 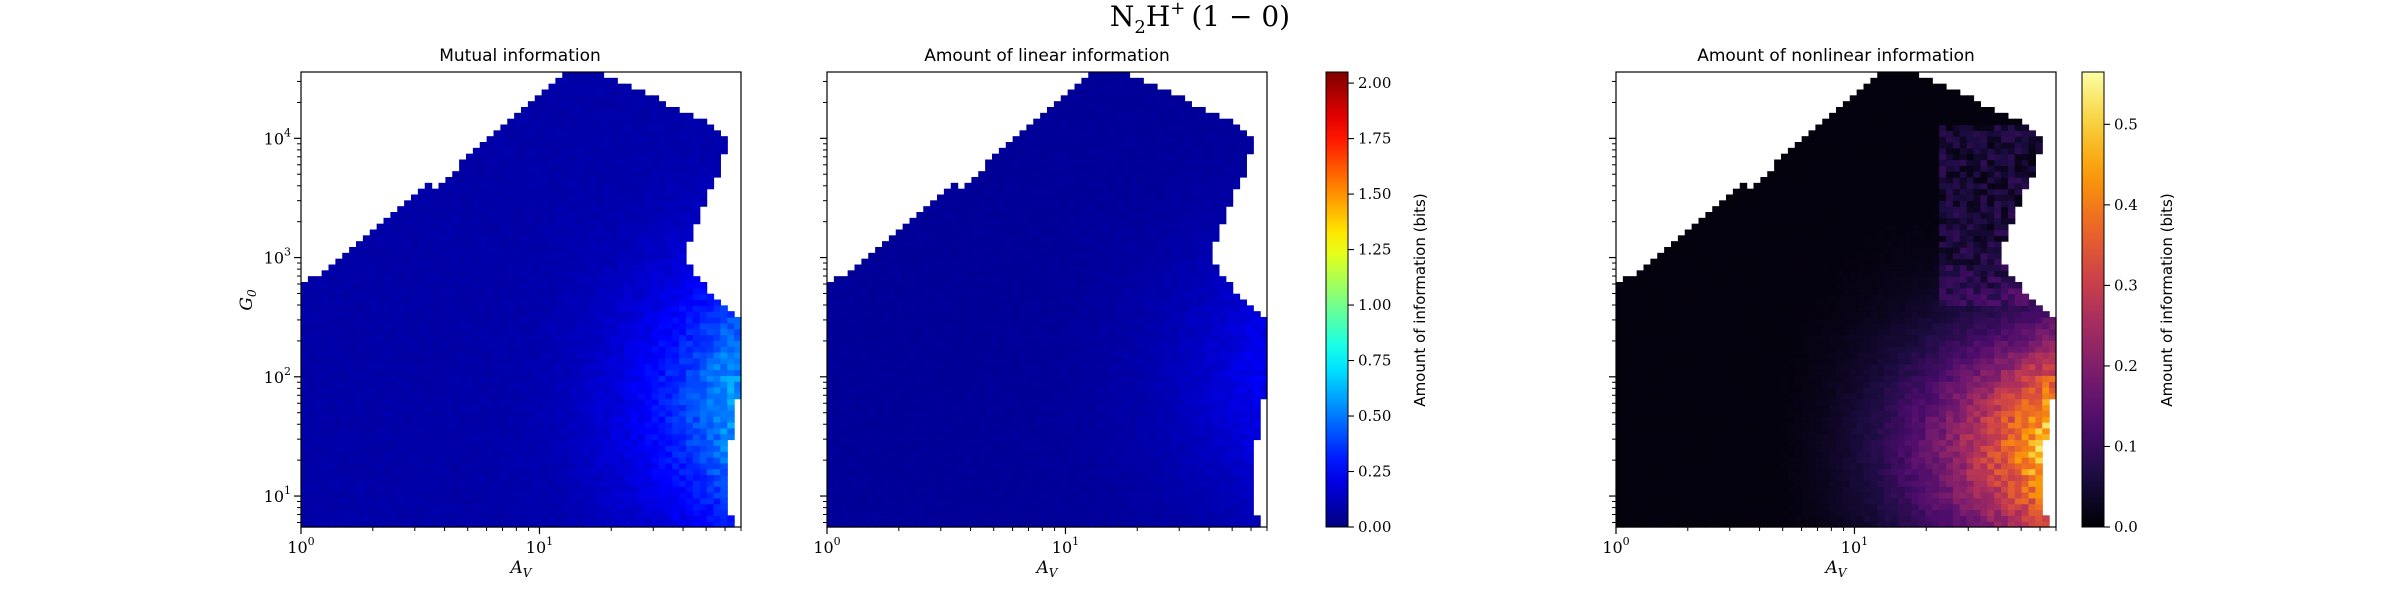 I want to click on axes-frame, so click(x=521, y=299).